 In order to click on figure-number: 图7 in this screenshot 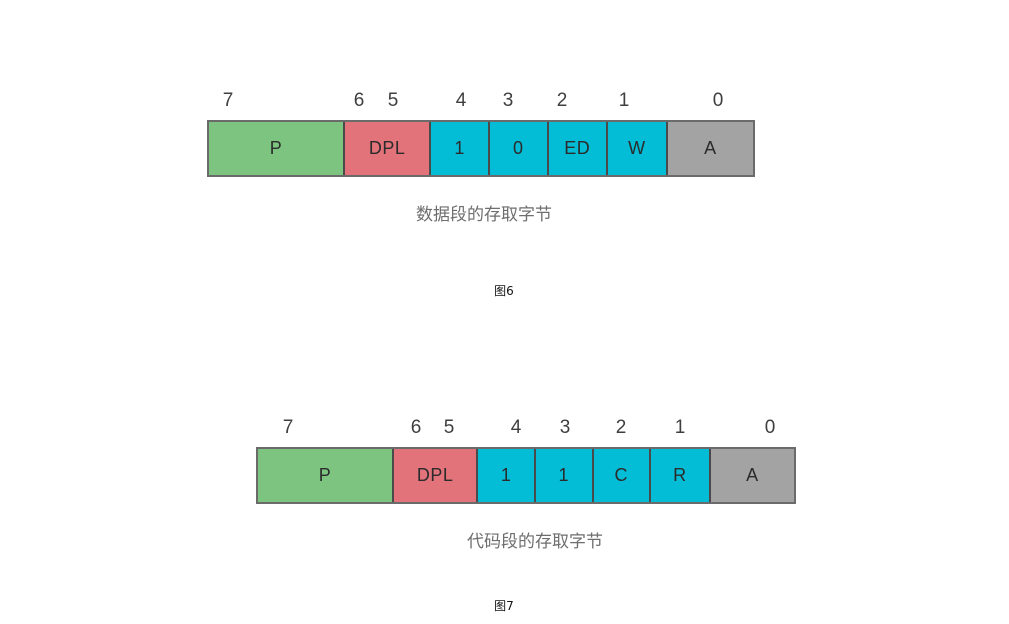, I will do `click(504, 606)`.